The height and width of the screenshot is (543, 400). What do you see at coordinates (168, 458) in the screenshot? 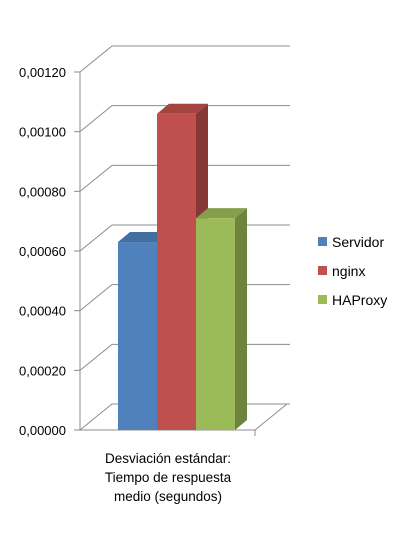
I see `category-label-line-1: Desviación estándar:` at bounding box center [168, 458].